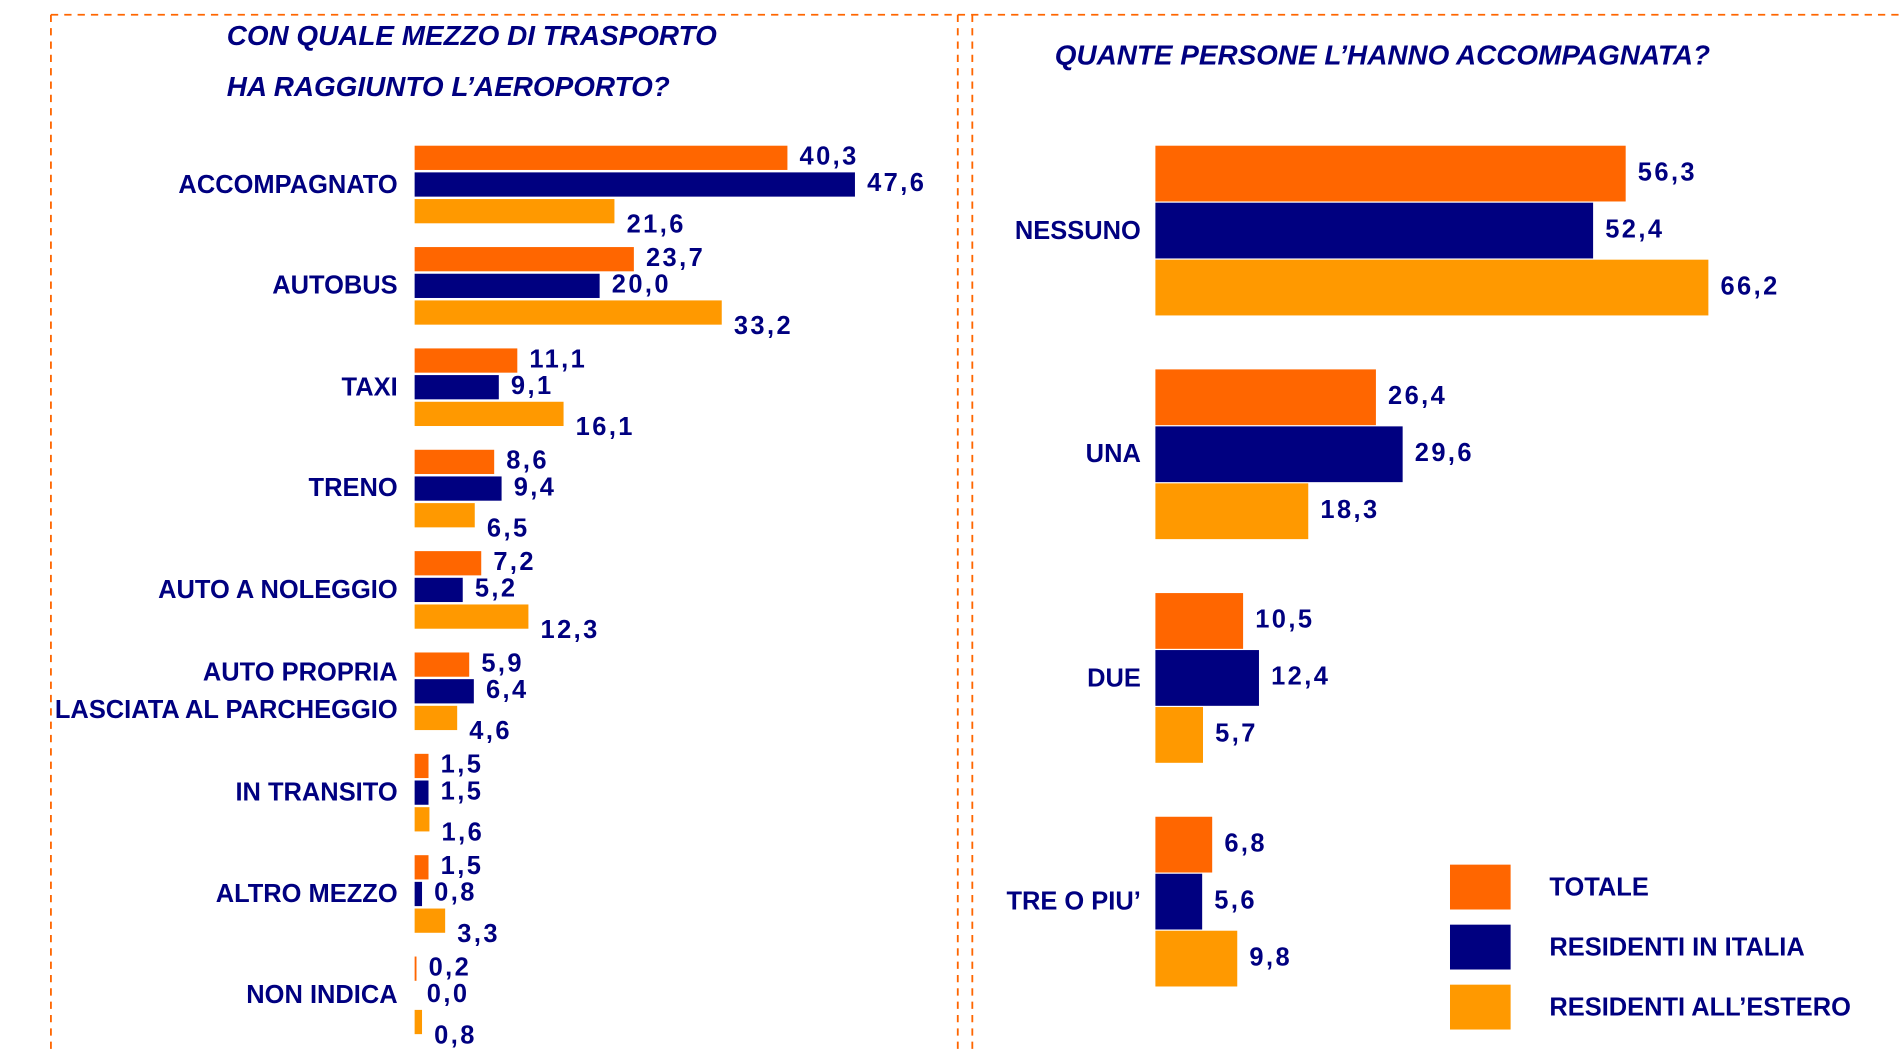 Image resolution: width=1901 pixels, height=1054 pixels. What do you see at coordinates (1300, 677) in the screenshot?
I see `value-label: 12,4` at bounding box center [1300, 677].